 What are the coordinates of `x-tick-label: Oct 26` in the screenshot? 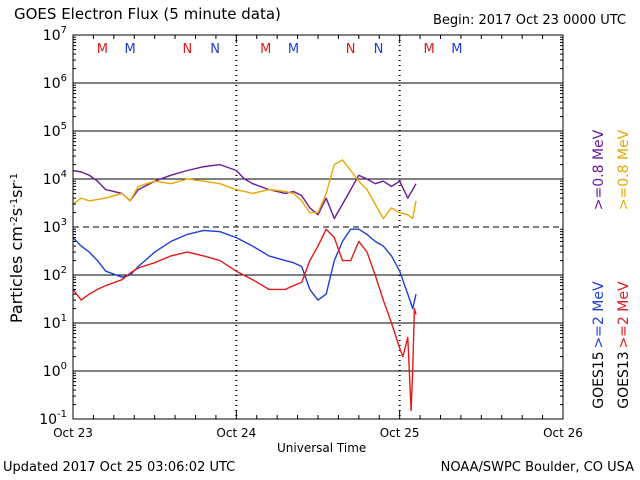 It's located at (563, 433).